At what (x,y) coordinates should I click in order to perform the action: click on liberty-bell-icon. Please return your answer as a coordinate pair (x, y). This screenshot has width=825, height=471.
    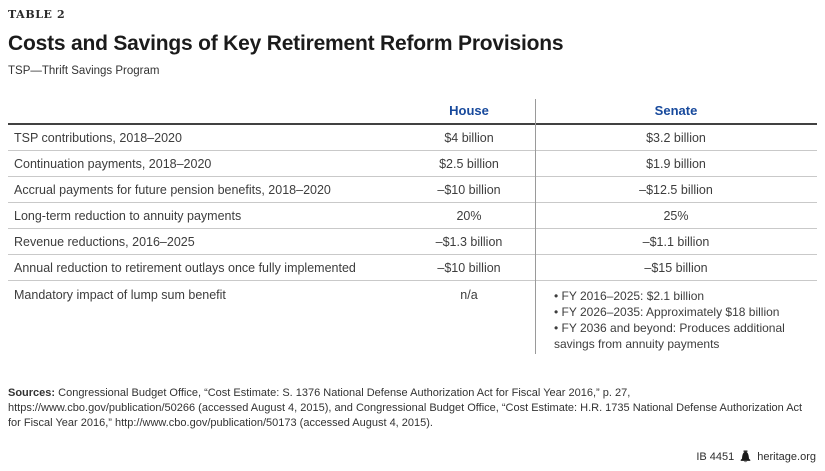
    Looking at the image, I should click on (745, 456).